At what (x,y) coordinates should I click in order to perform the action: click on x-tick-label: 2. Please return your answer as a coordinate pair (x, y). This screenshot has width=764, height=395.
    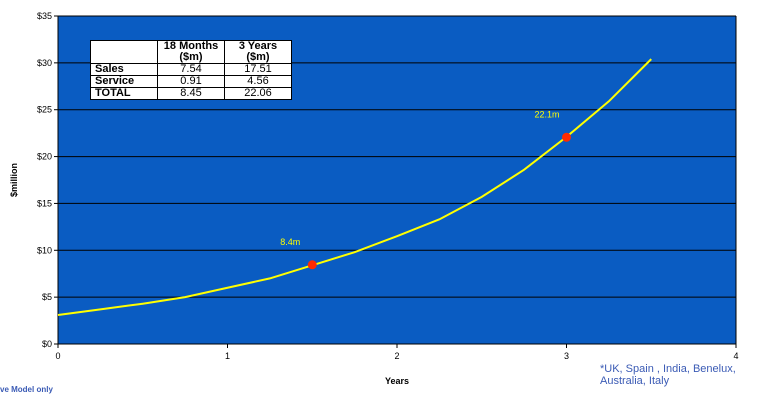
    Looking at the image, I should click on (396, 356).